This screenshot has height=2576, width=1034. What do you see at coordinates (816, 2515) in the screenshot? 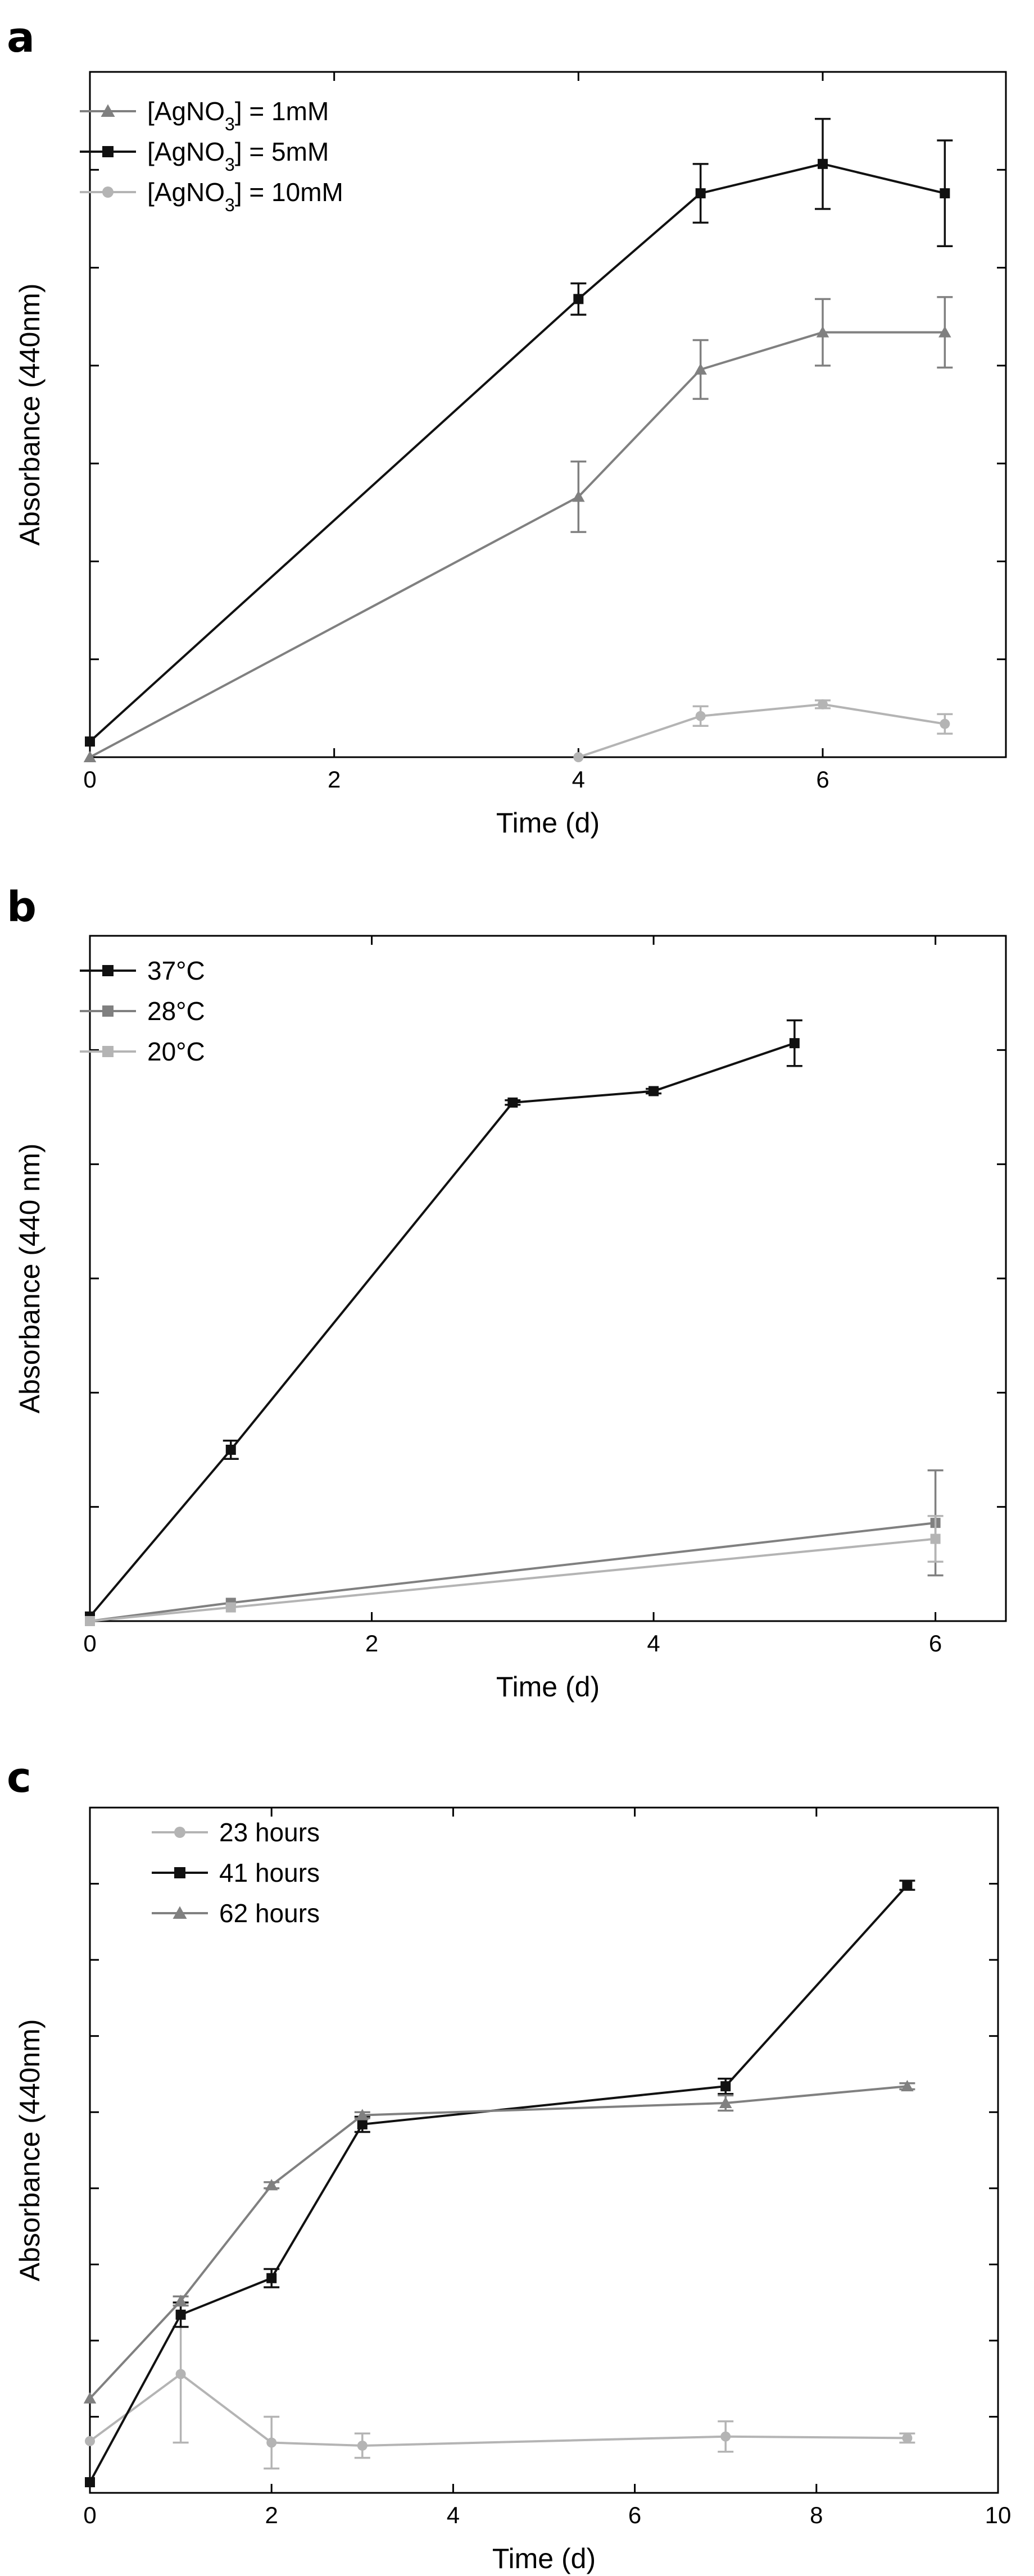
I see `x-tick-label: 8` at bounding box center [816, 2515].